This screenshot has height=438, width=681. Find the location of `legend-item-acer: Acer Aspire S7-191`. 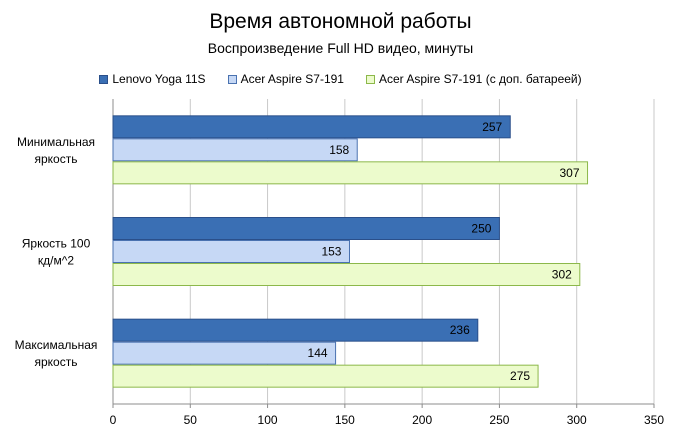

legend-item-acer: Acer Aspire S7-191 is located at coordinates (285, 79).